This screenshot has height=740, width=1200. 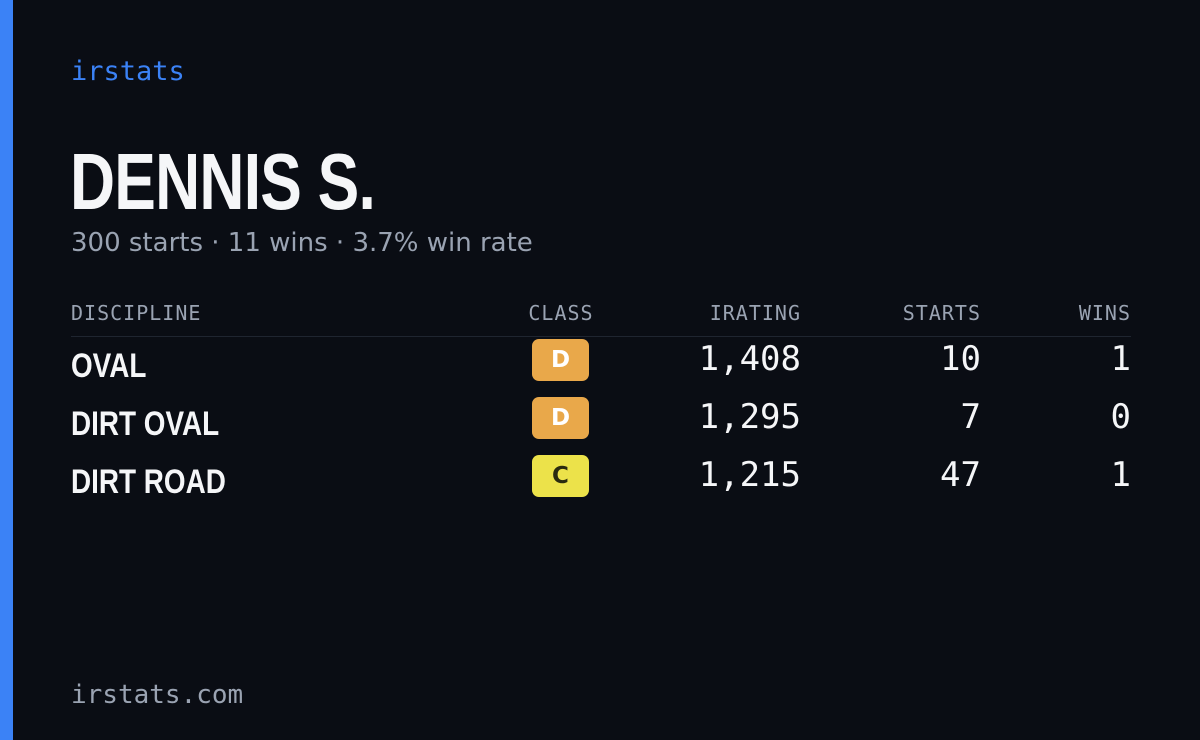 I want to click on class-badge: C, so click(x=560, y=476).